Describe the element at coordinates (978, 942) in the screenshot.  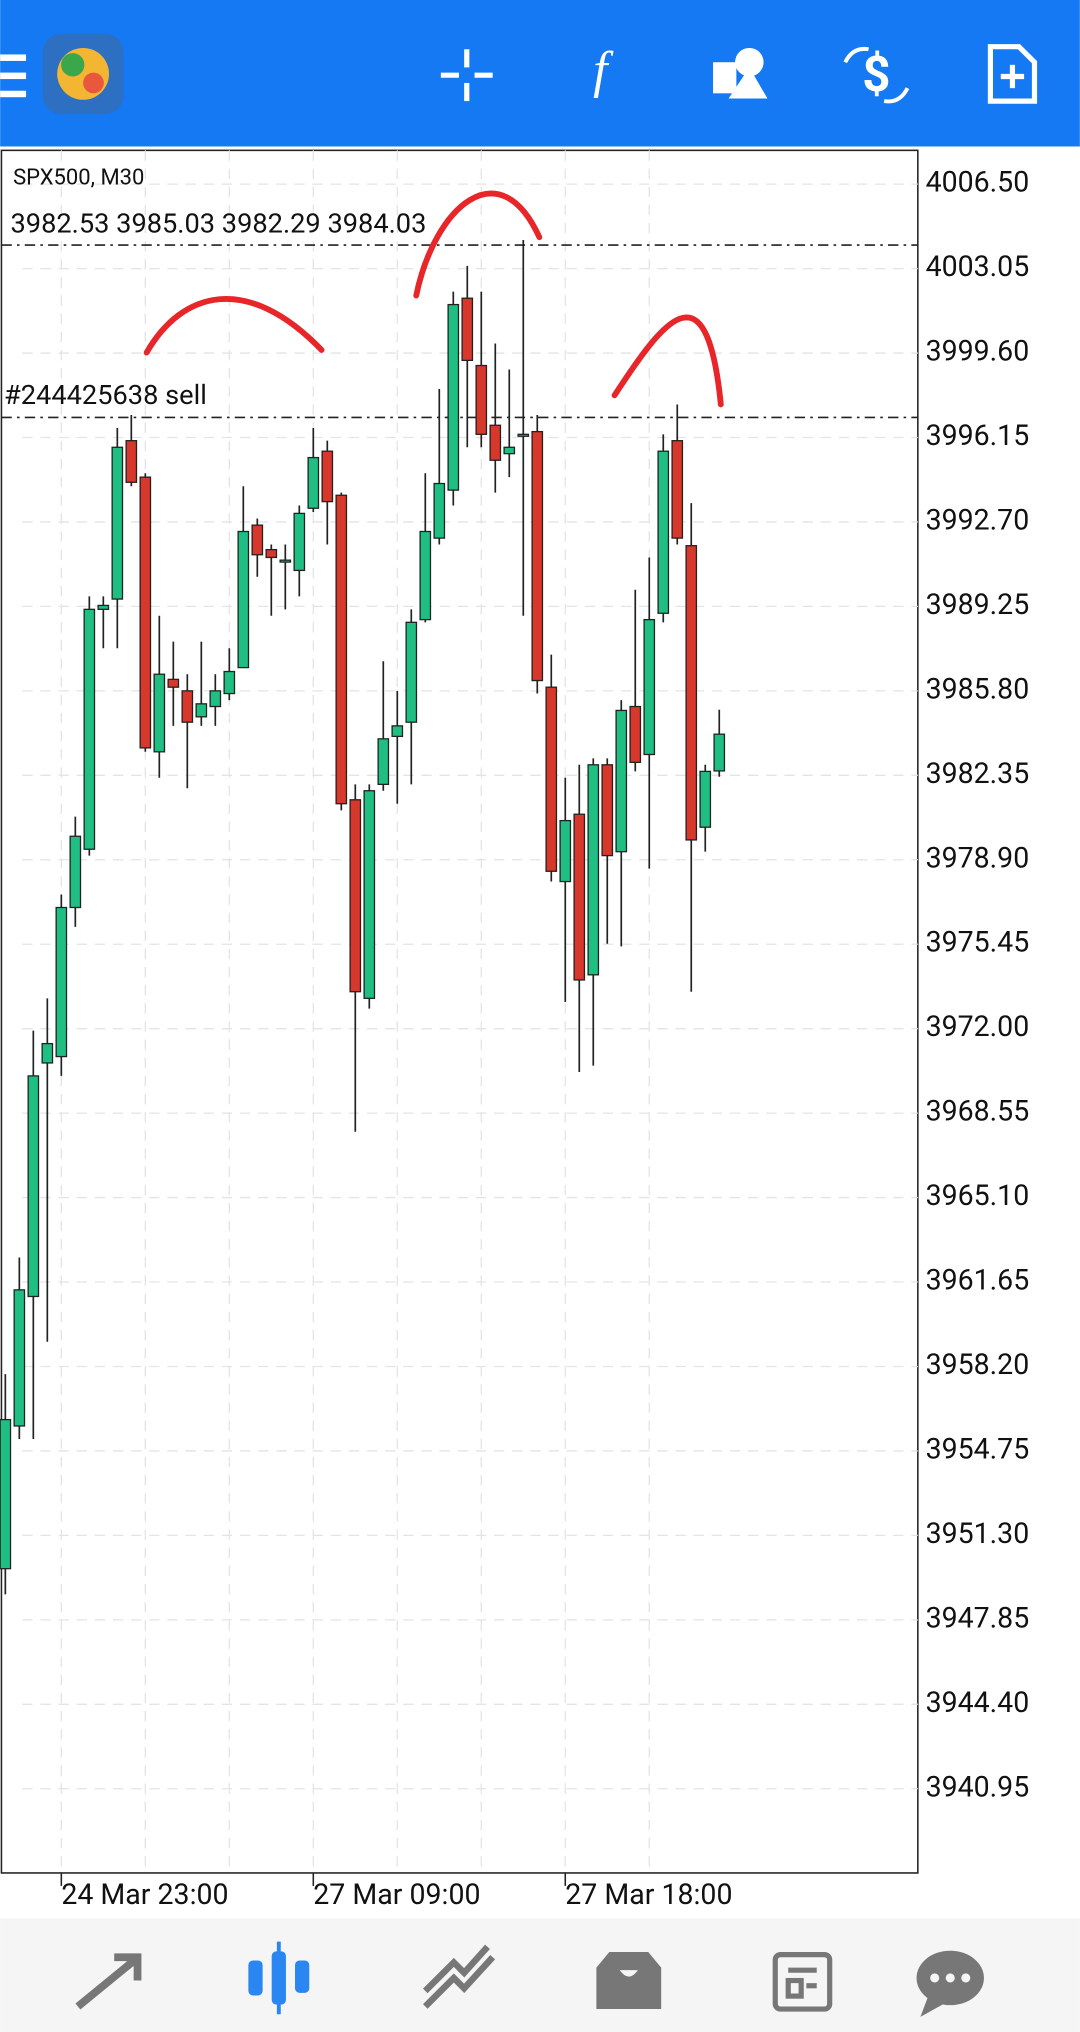
I see `y-tick-label: 3975.45` at that location.